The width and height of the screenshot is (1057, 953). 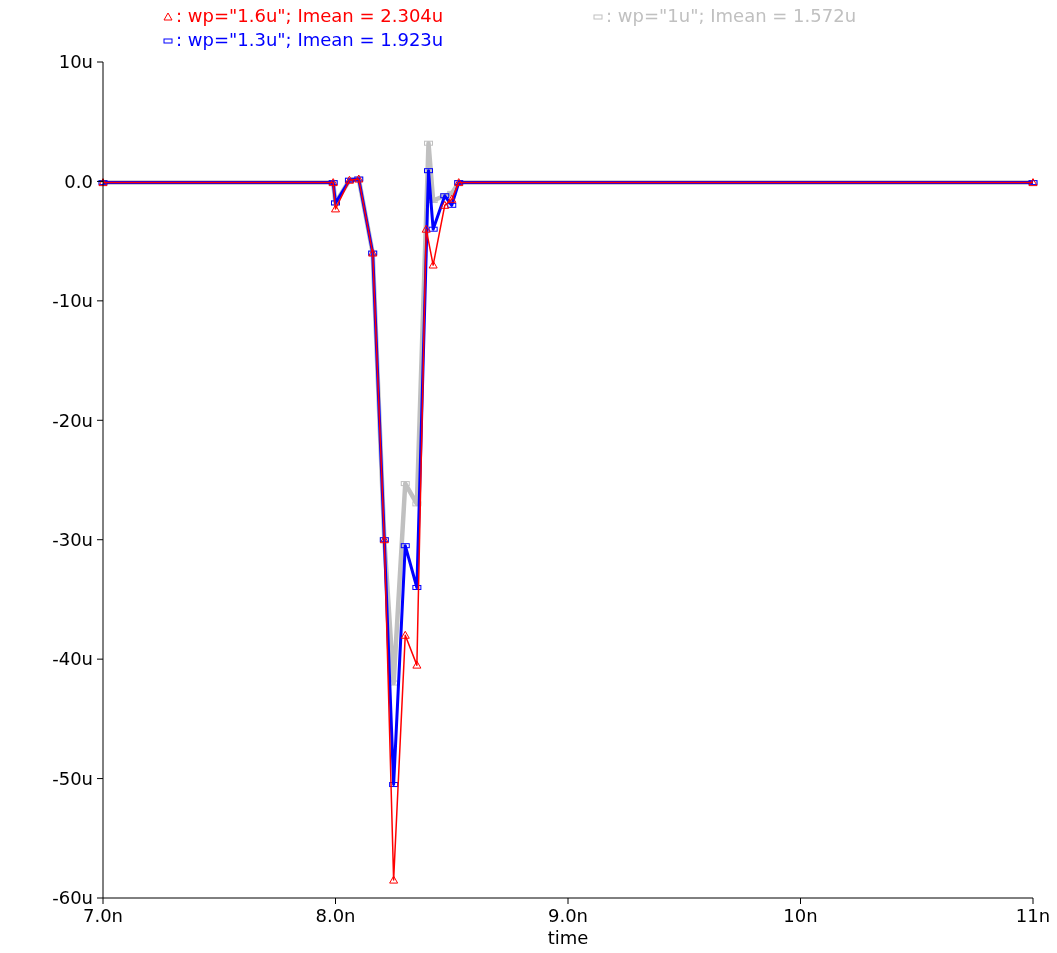 What do you see at coordinates (72, 540) in the screenshot?
I see `y-tick-label: -30u` at bounding box center [72, 540].